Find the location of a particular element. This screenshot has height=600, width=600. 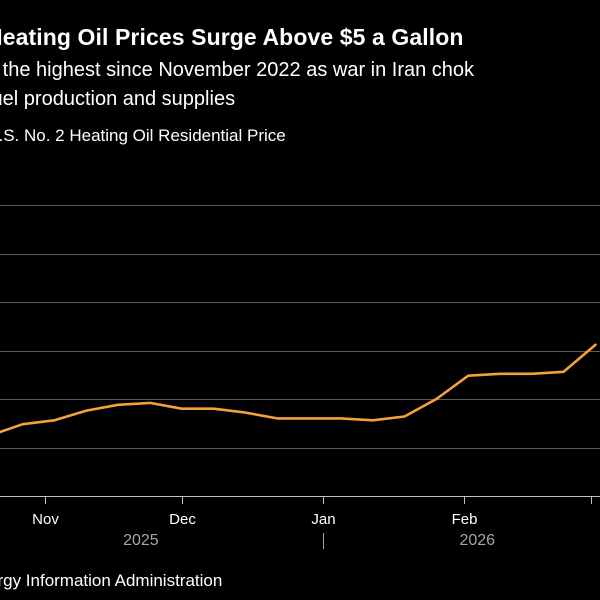

x-tick-label: Dec is located at coordinates (182, 519).